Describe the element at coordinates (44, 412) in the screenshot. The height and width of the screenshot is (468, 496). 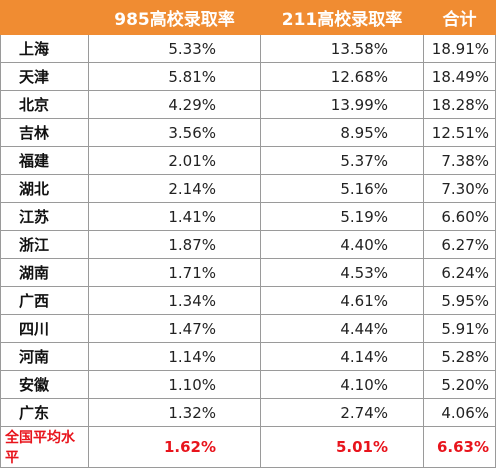
I see `province-cell: 广东` at that location.